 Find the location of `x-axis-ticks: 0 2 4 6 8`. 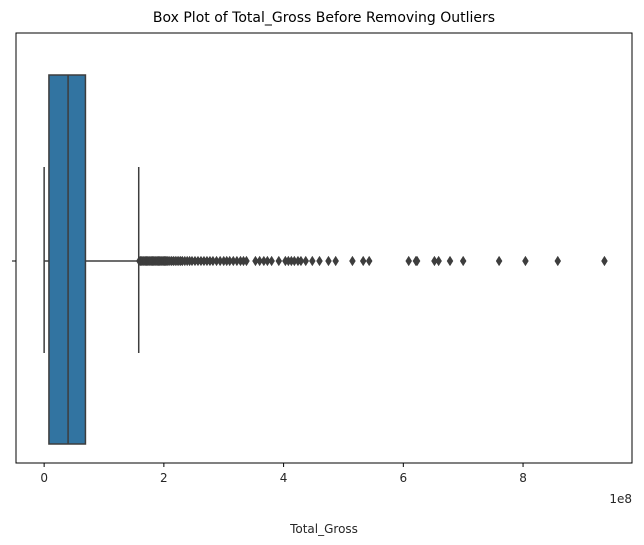

x-axis-ticks: 0 2 4 6 8 is located at coordinates (283, 474).